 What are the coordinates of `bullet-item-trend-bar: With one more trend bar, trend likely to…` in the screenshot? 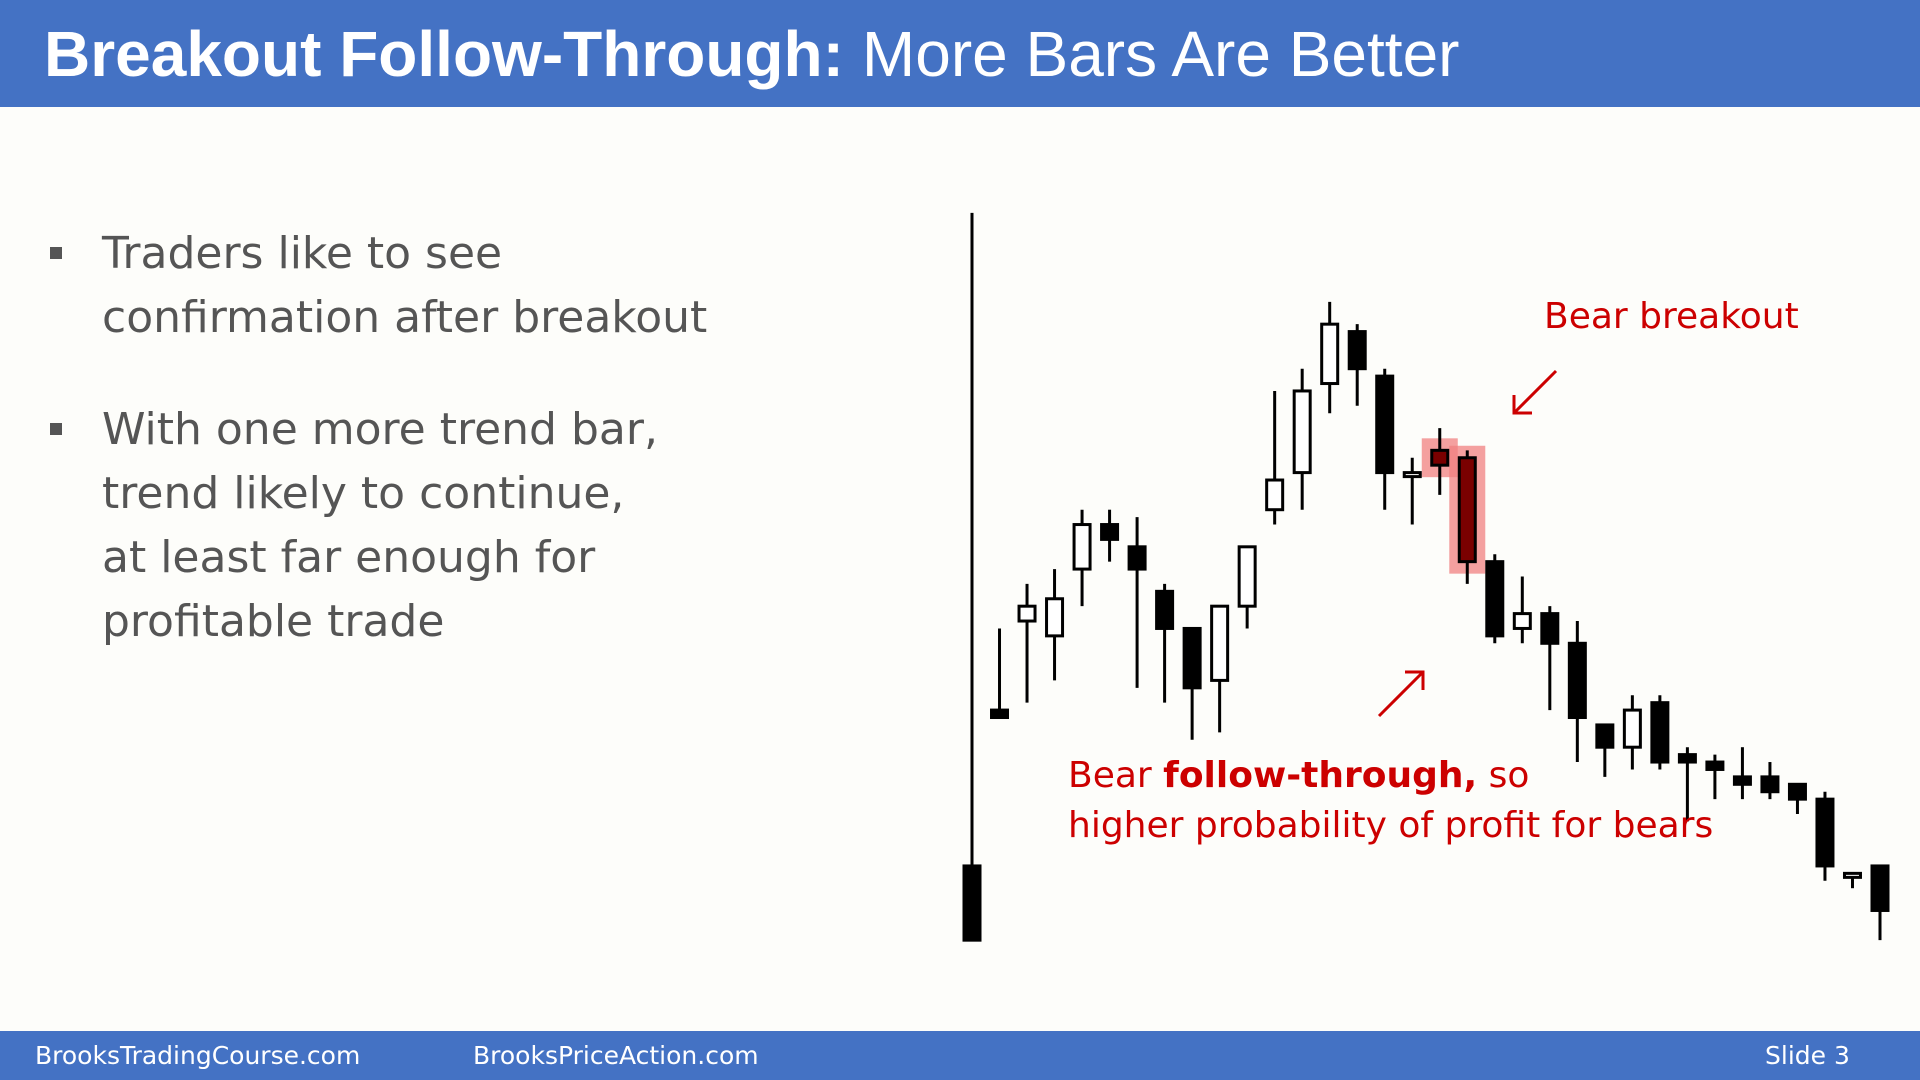 It's located at (394, 526).